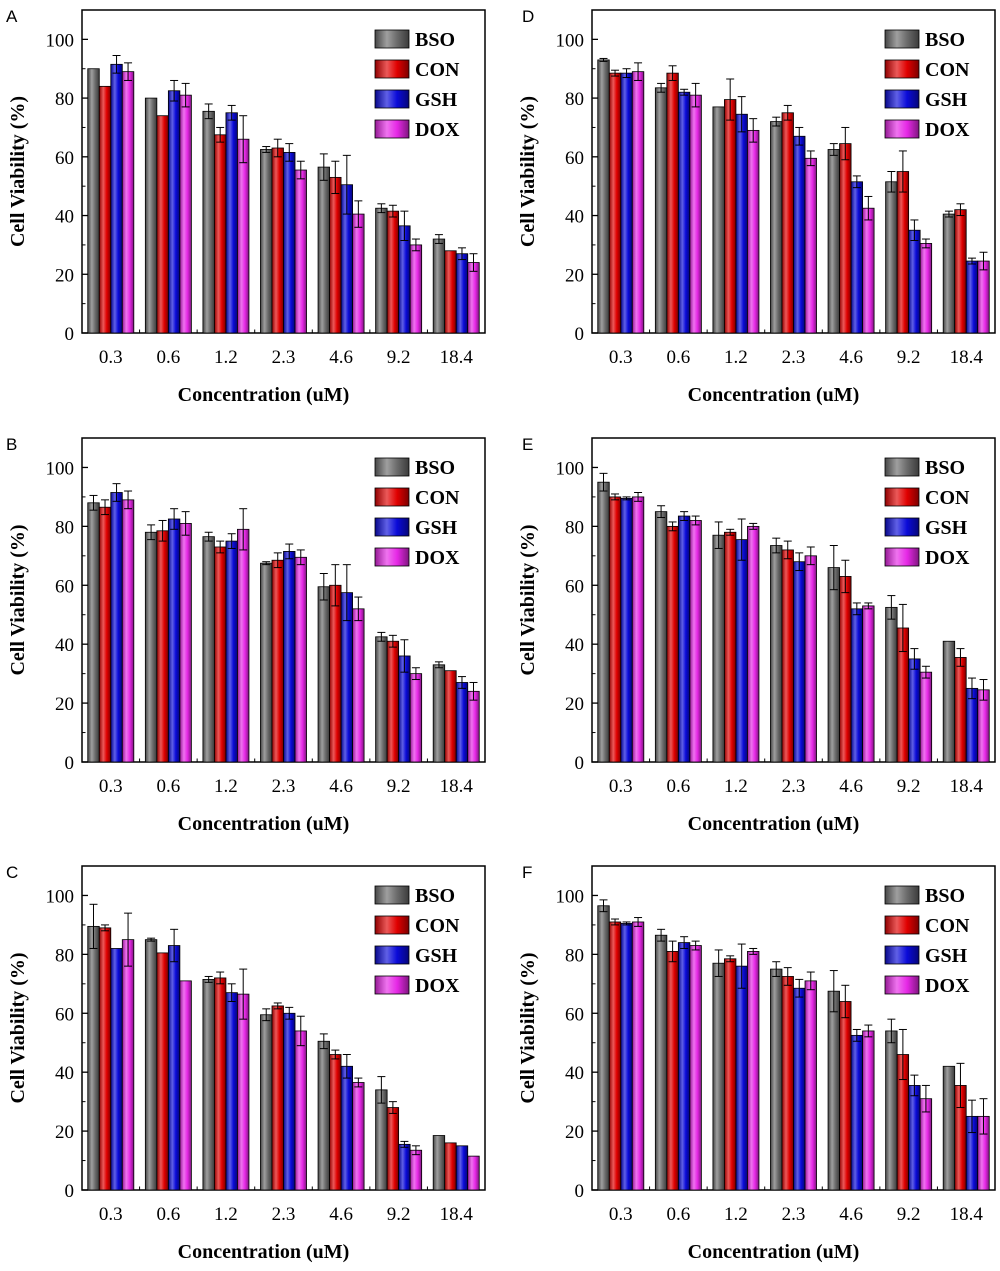 This screenshot has width=1000, height=1271. I want to click on x-axis-title: Concentration (uM), so click(774, 1252).